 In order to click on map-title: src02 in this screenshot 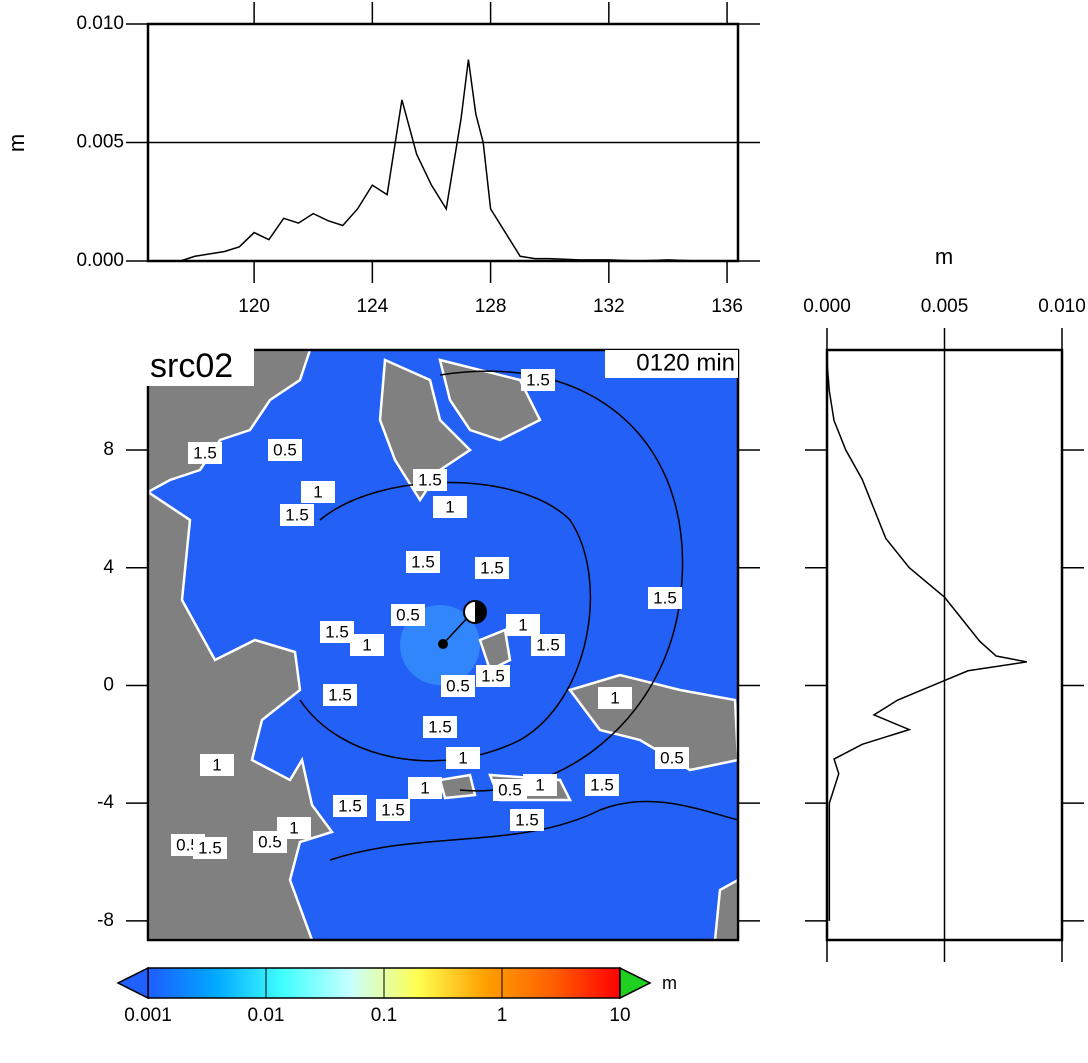, I will do `click(191, 366)`.